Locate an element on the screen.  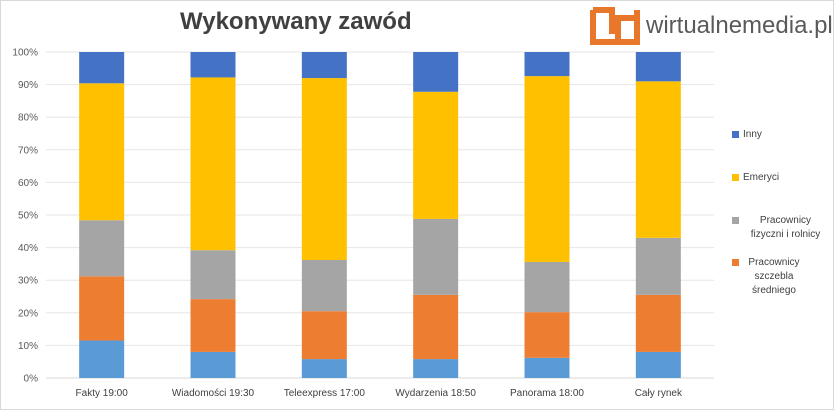
brand-logo-icon is located at coordinates (615, 26).